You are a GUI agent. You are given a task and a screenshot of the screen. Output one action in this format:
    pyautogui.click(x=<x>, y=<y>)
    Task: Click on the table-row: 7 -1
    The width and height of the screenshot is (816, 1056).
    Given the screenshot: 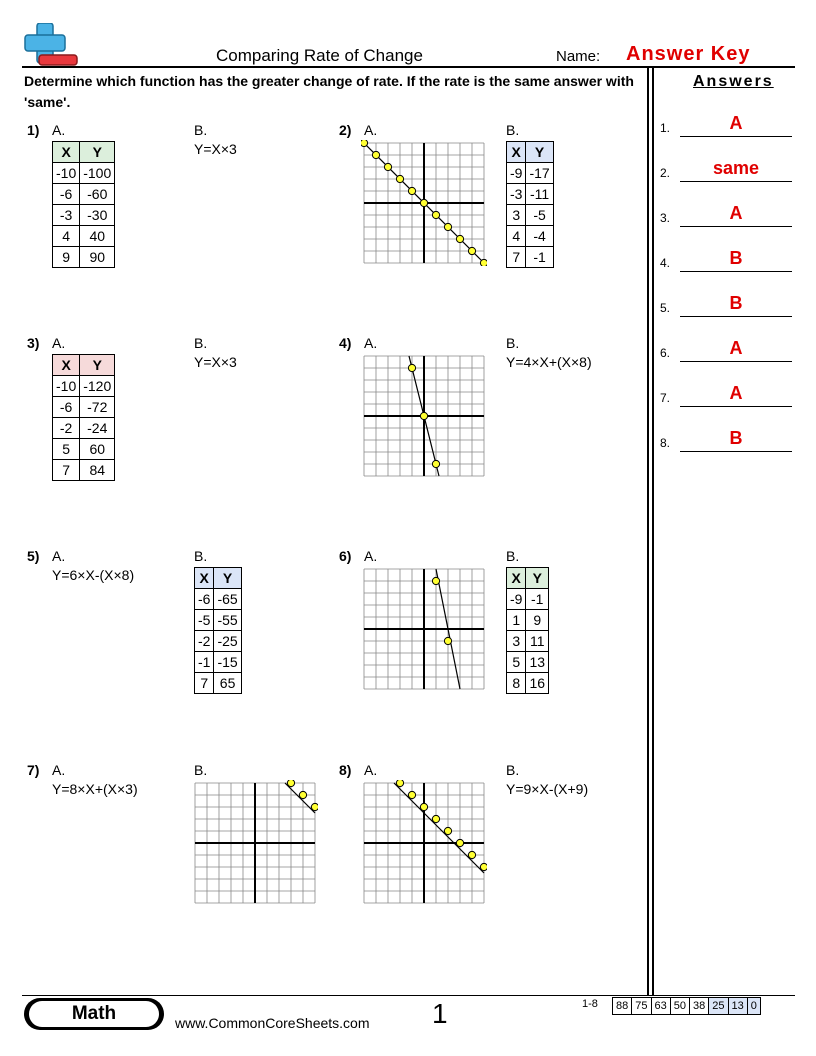 What is the action you would take?
    pyautogui.click(x=529, y=257)
    